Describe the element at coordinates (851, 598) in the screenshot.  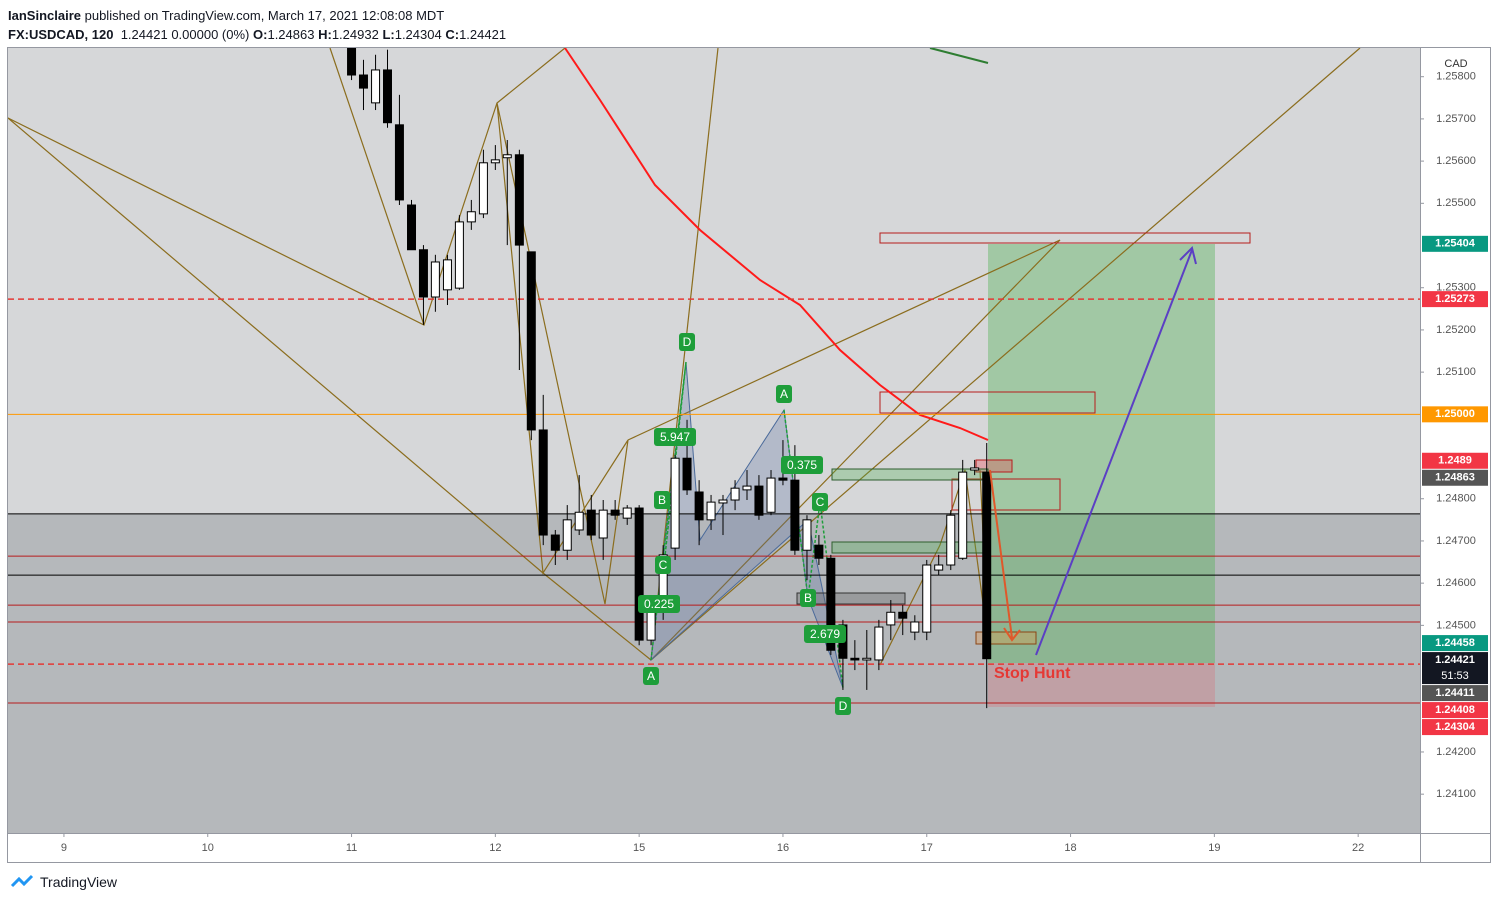
I see `zone-box` at that location.